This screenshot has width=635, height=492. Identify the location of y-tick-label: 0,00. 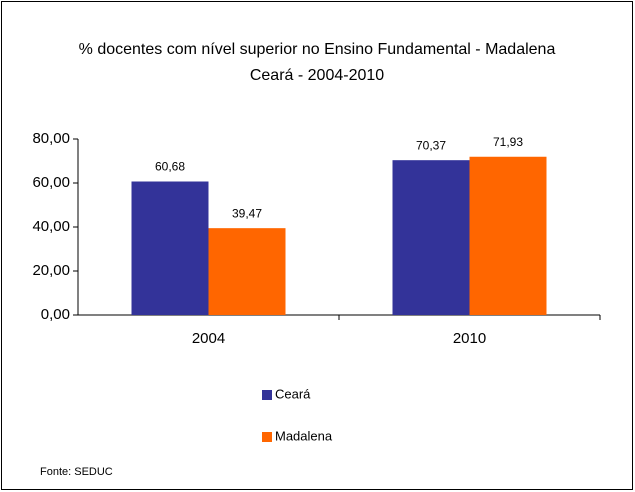
(55, 314).